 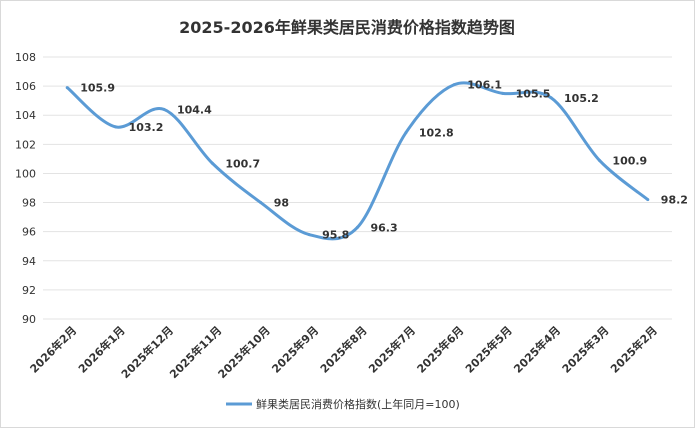 What do you see at coordinates (484, 85) in the screenshot?
I see `data-label: 106.1` at bounding box center [484, 85].